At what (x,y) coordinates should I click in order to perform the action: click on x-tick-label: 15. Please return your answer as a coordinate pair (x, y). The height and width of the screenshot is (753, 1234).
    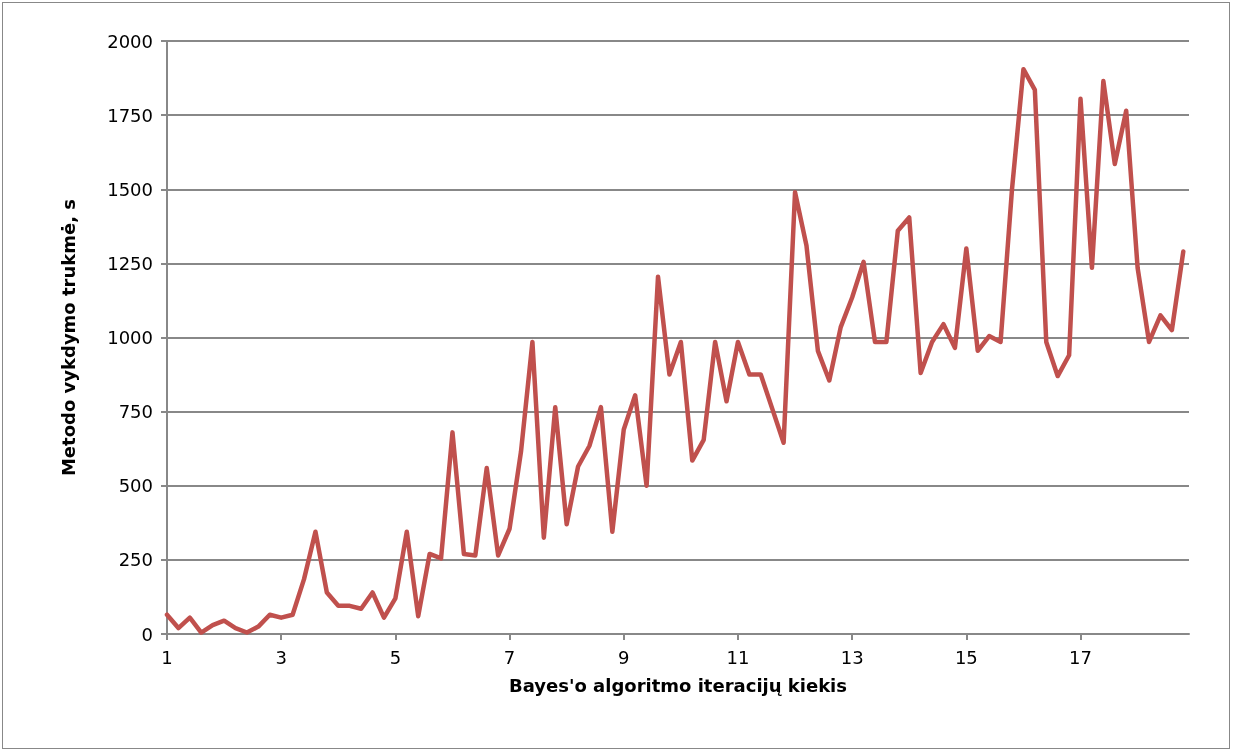
    Looking at the image, I should click on (966, 657).